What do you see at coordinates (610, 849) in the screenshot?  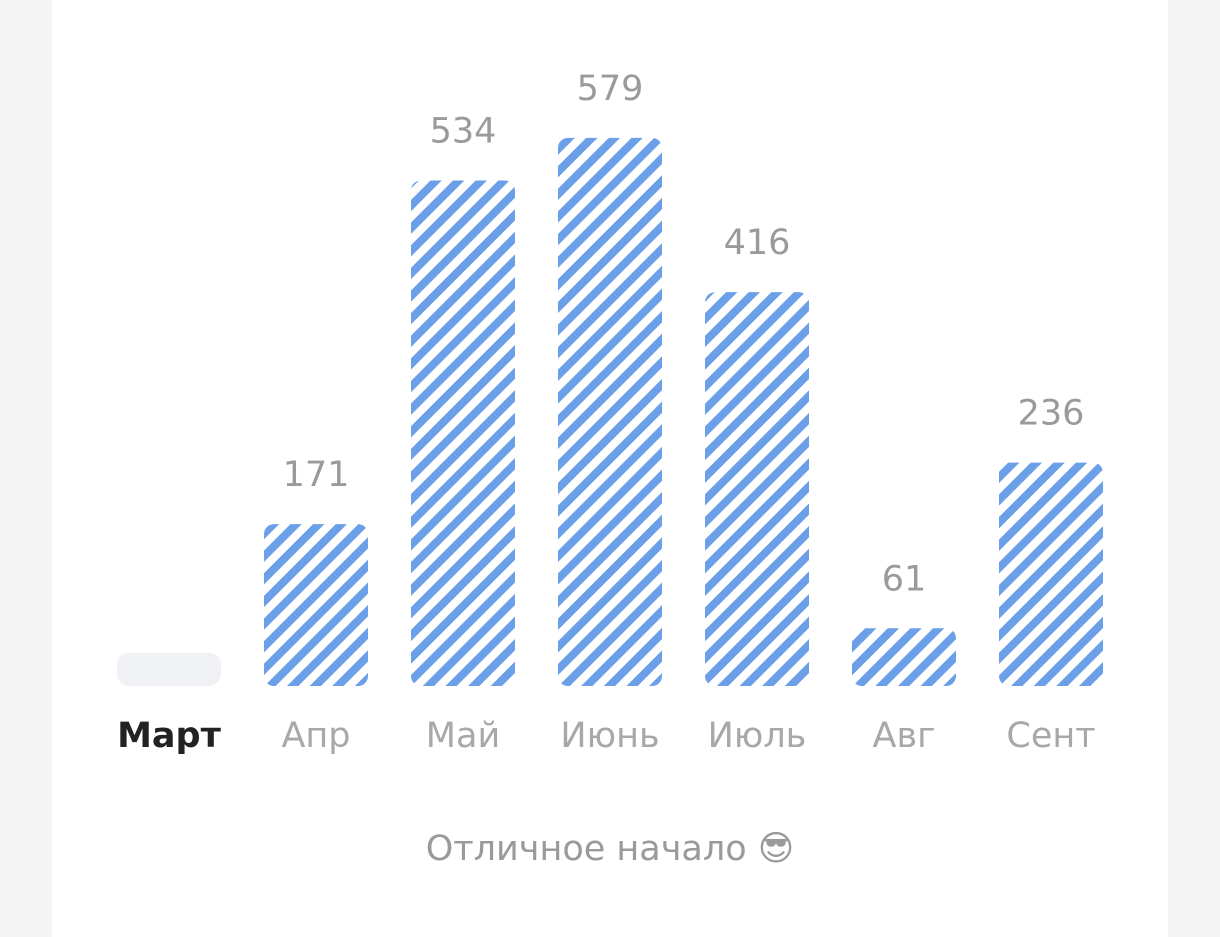 I see `caption: Отличное начало 😎` at bounding box center [610, 849].